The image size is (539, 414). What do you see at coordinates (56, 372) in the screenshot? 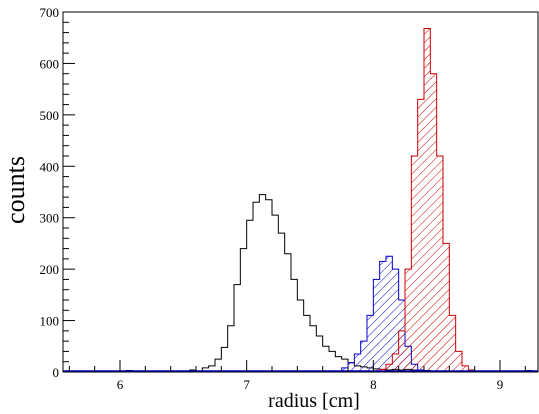
I see `y-tick-label: 0` at bounding box center [56, 372].